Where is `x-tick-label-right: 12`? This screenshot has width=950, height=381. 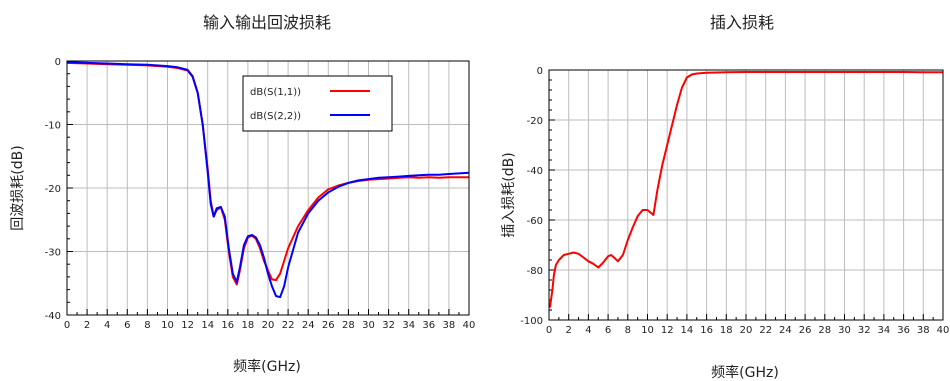
x-tick-label-right: 12 is located at coordinates (667, 330).